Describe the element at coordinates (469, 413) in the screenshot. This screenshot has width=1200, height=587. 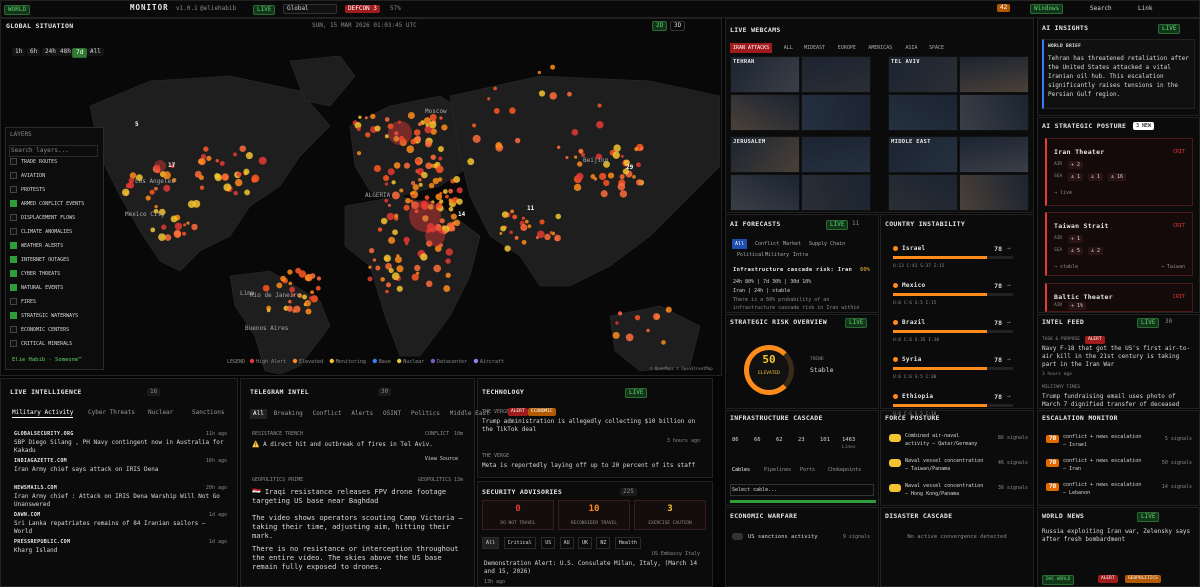
I see `tab: Middle East` at that location.